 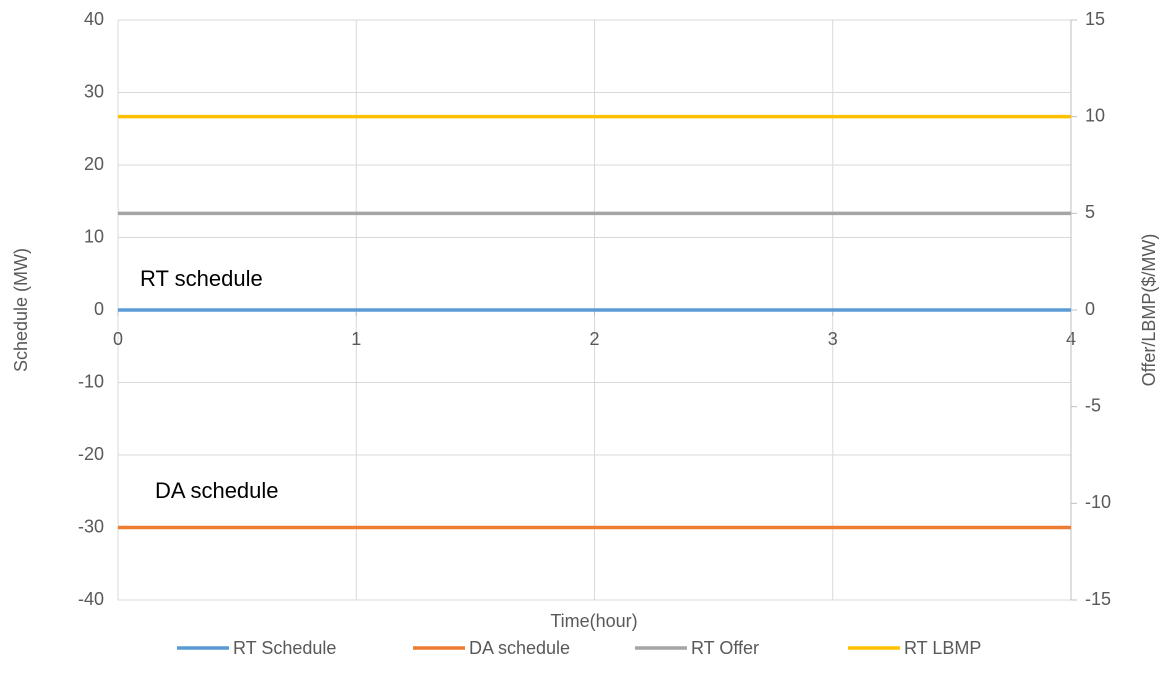 I want to click on y-tick-label: -30, so click(x=91, y=526).